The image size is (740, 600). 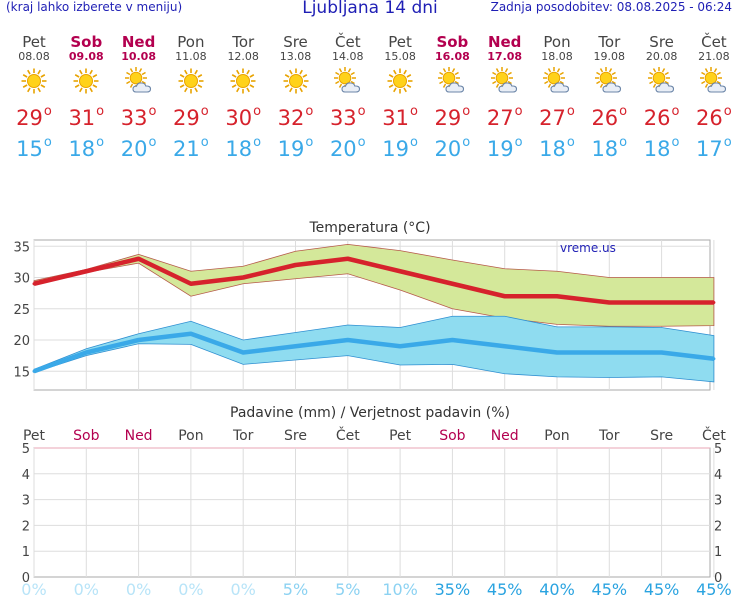 What do you see at coordinates (714, 56) in the screenshot?
I see `day-date: 21.08` at bounding box center [714, 56].